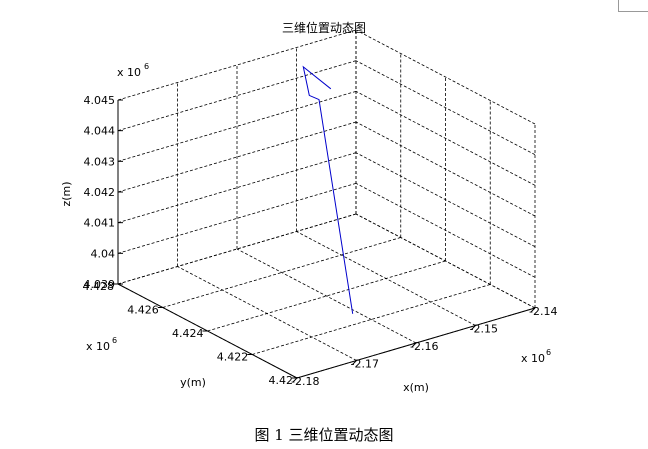  Describe the element at coordinates (424, 346) in the screenshot. I see `x-tick-label: -2.16` at that location.